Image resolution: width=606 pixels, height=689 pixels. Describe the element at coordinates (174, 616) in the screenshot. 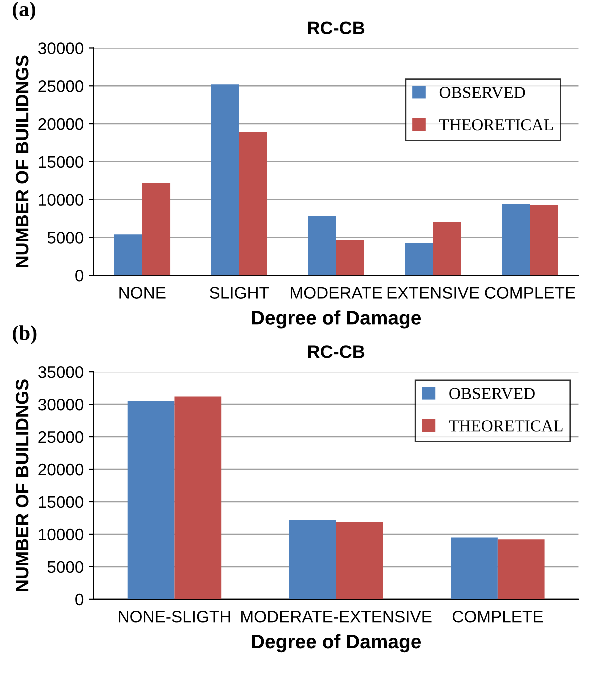

I see `x-tick-label: NONE-SLIGTH` at that location.